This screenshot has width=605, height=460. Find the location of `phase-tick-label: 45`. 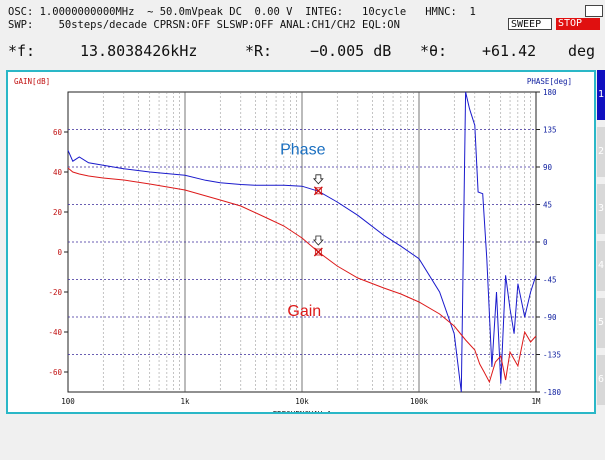

phase-tick-label: 45 is located at coordinates (547, 205).